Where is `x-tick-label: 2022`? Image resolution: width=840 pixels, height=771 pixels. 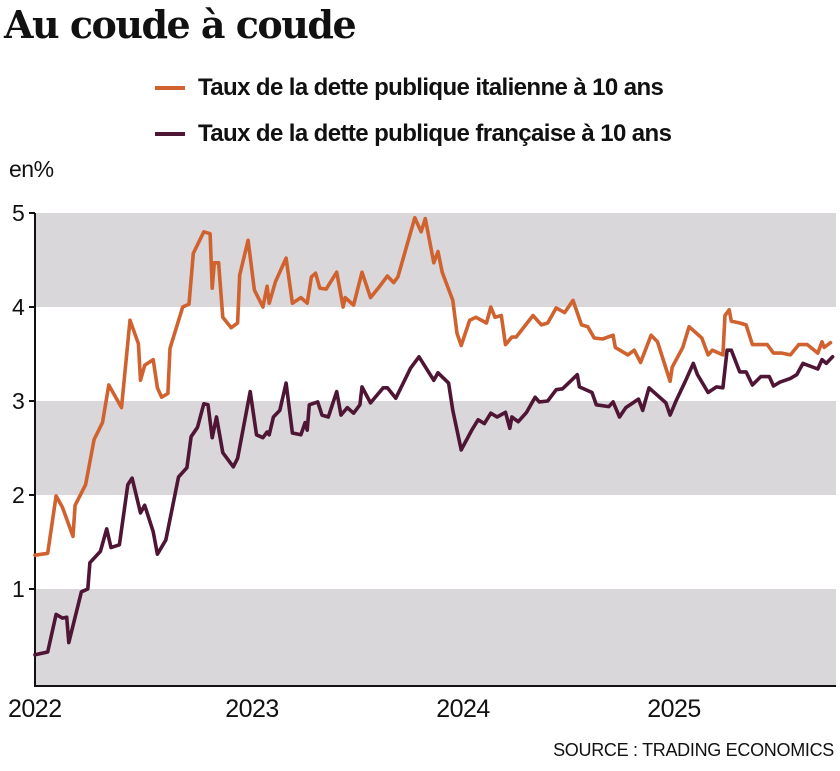
x-tick-label: 2022 is located at coordinates (35, 709).